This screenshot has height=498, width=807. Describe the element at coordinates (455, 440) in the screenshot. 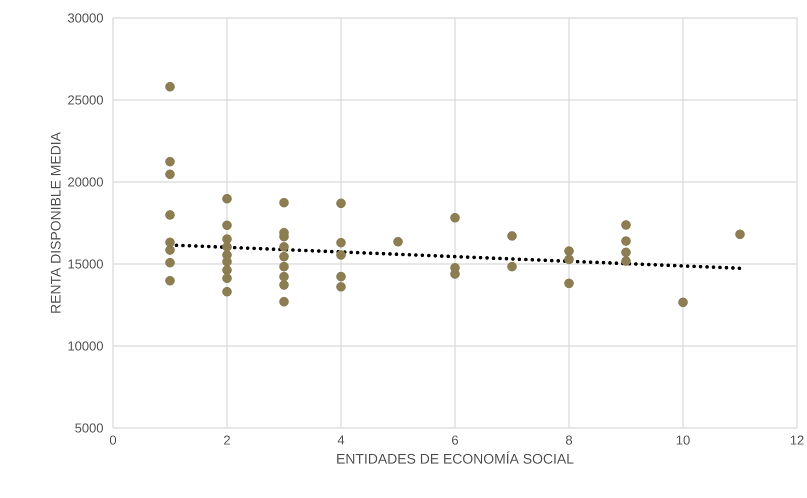

I see `x-tick-label: 6` at that location.